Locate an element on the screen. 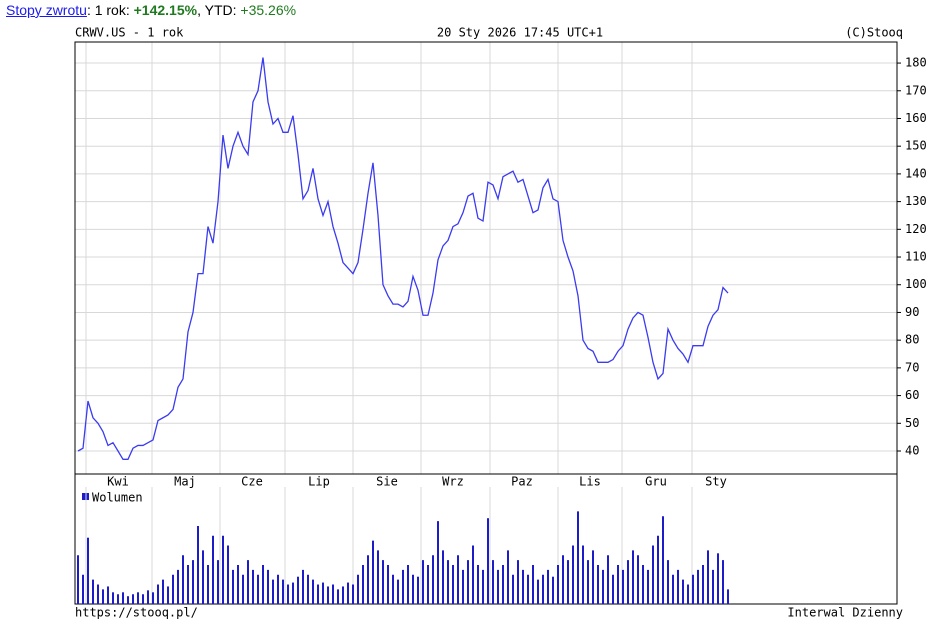  y-tick-label: 100 is located at coordinates (916, 284).